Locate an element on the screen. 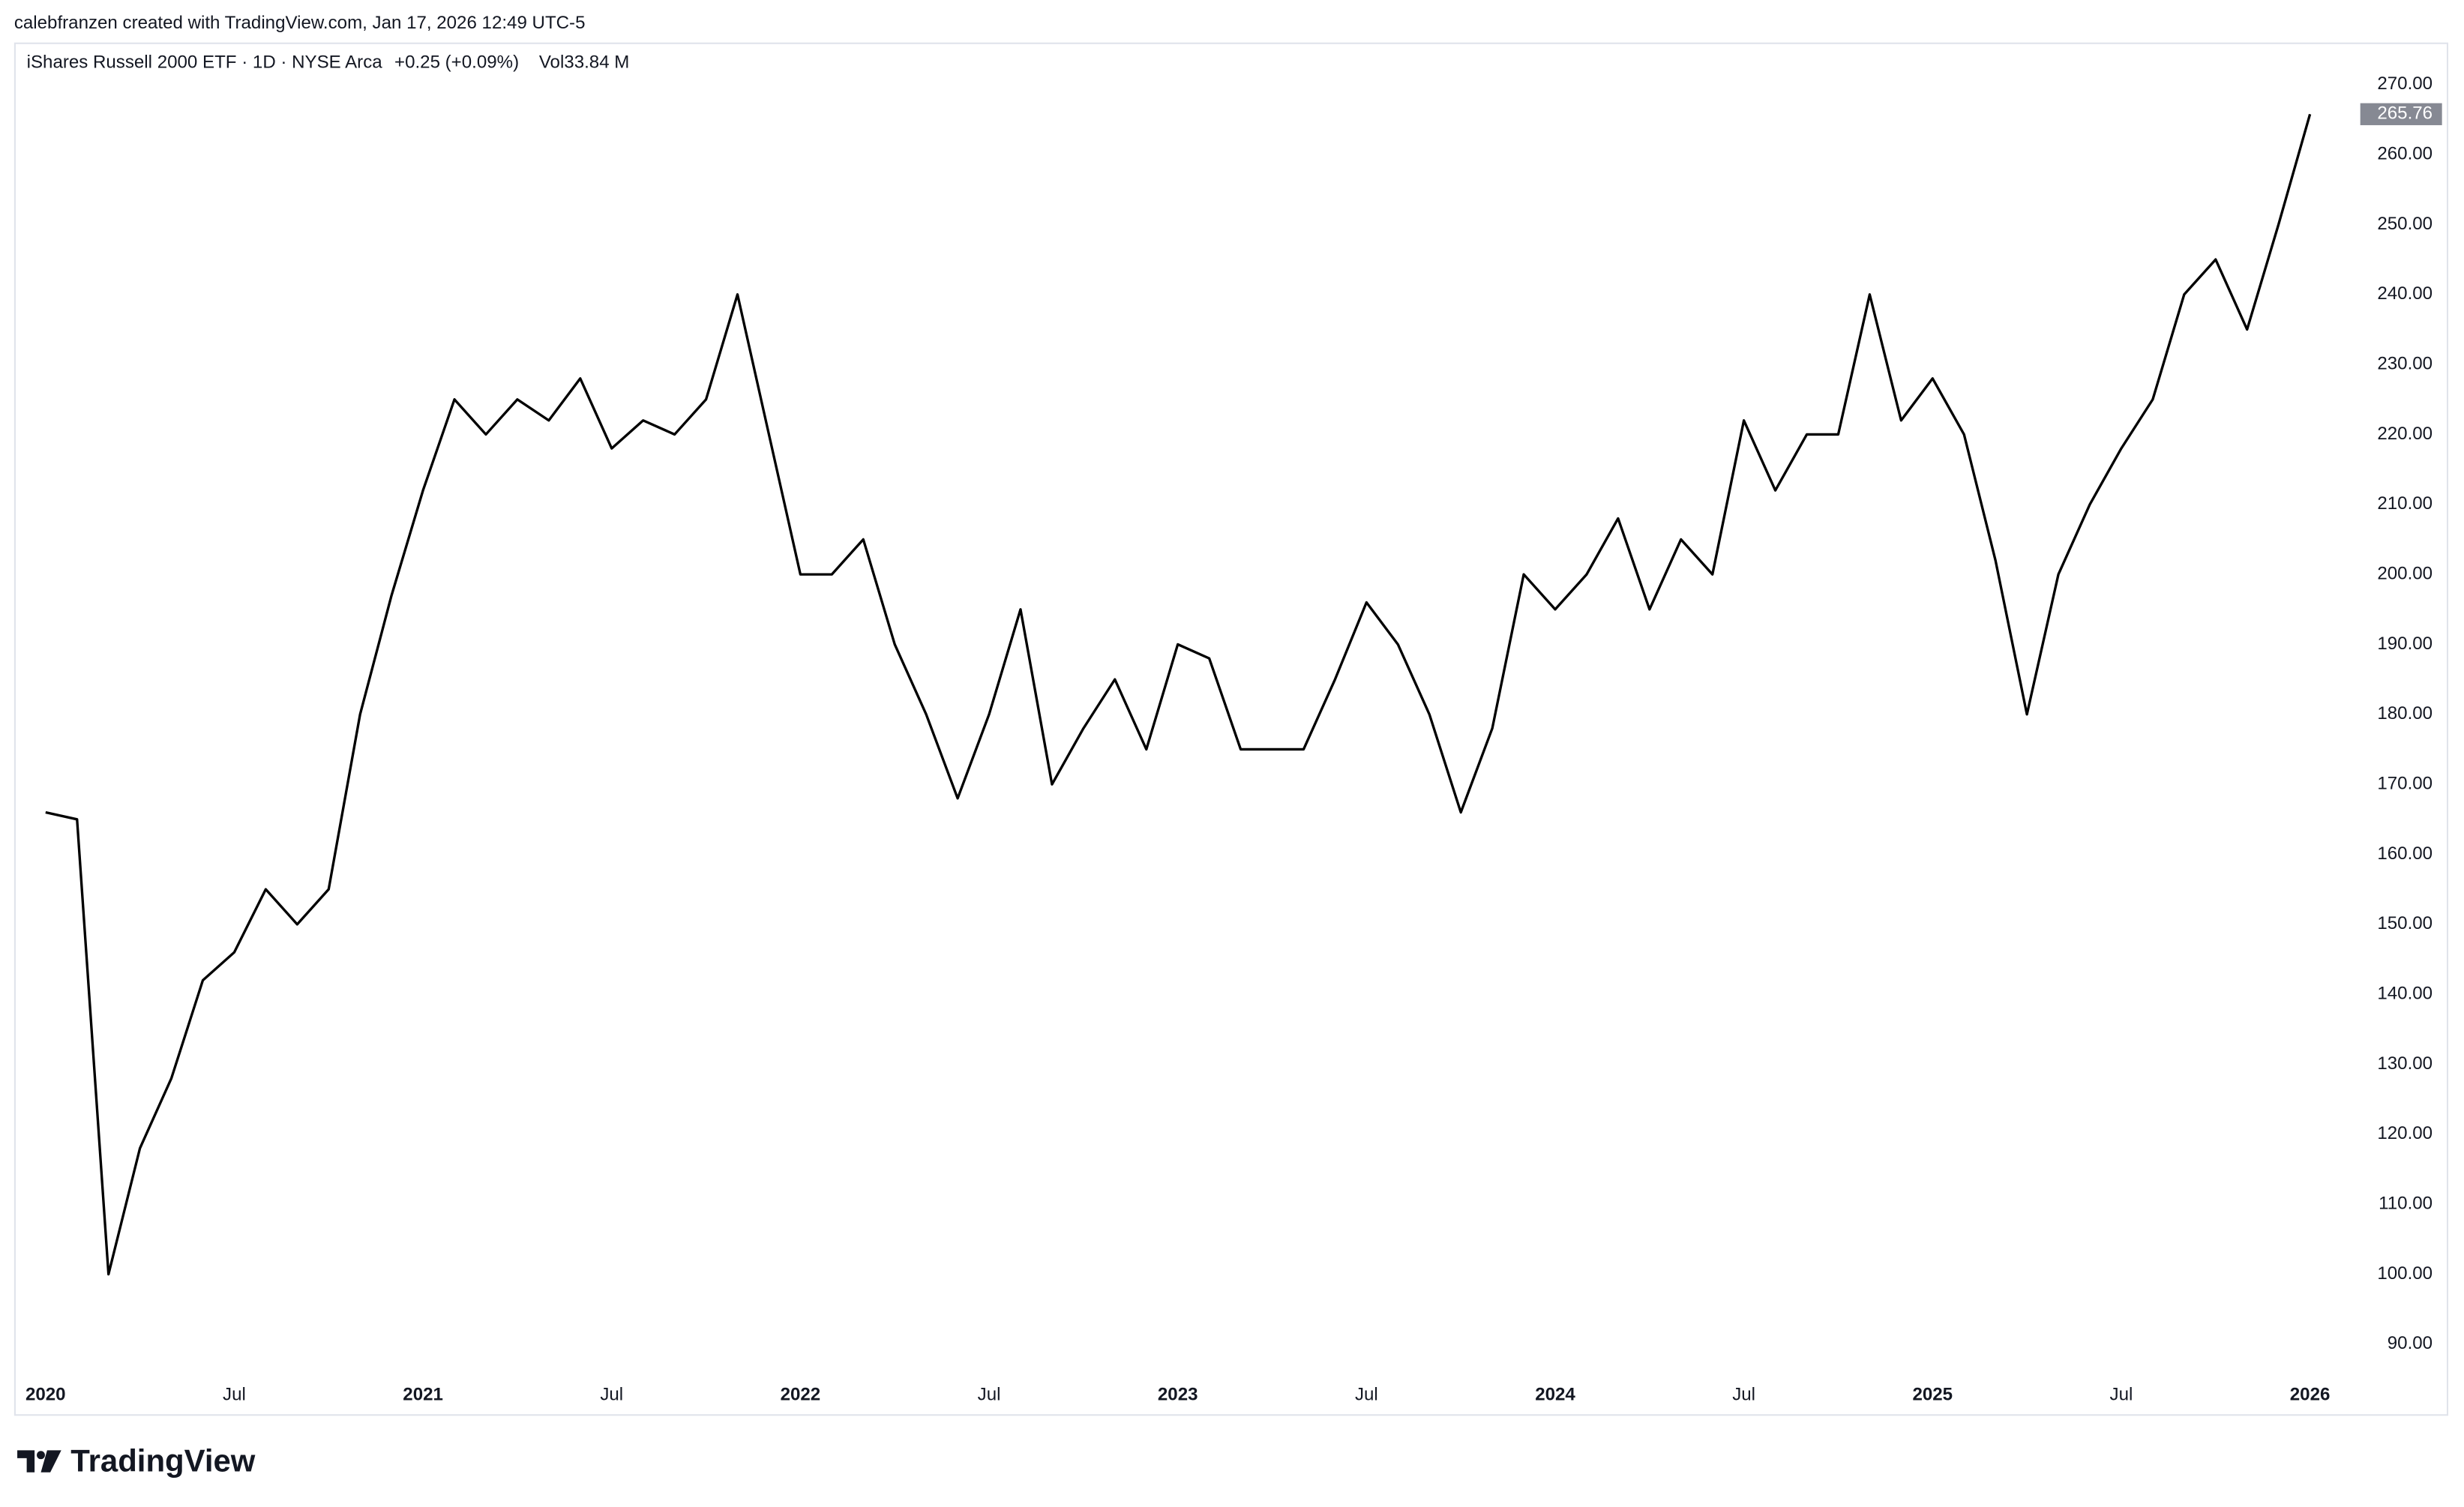 Image resolution: width=2464 pixels, height=1507 pixels. x-tick-label: 2024 is located at coordinates (1555, 1394).